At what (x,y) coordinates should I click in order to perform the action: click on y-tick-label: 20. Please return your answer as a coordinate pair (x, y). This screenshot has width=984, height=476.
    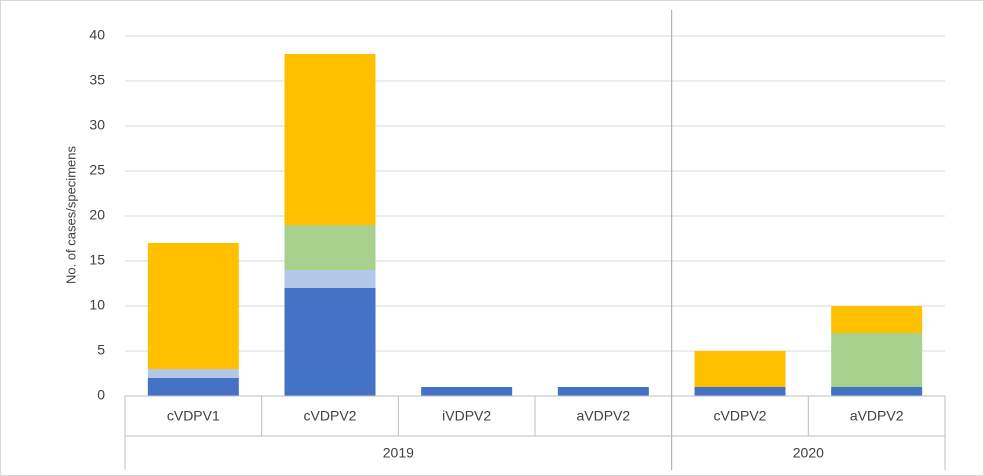
    Looking at the image, I should click on (97, 215).